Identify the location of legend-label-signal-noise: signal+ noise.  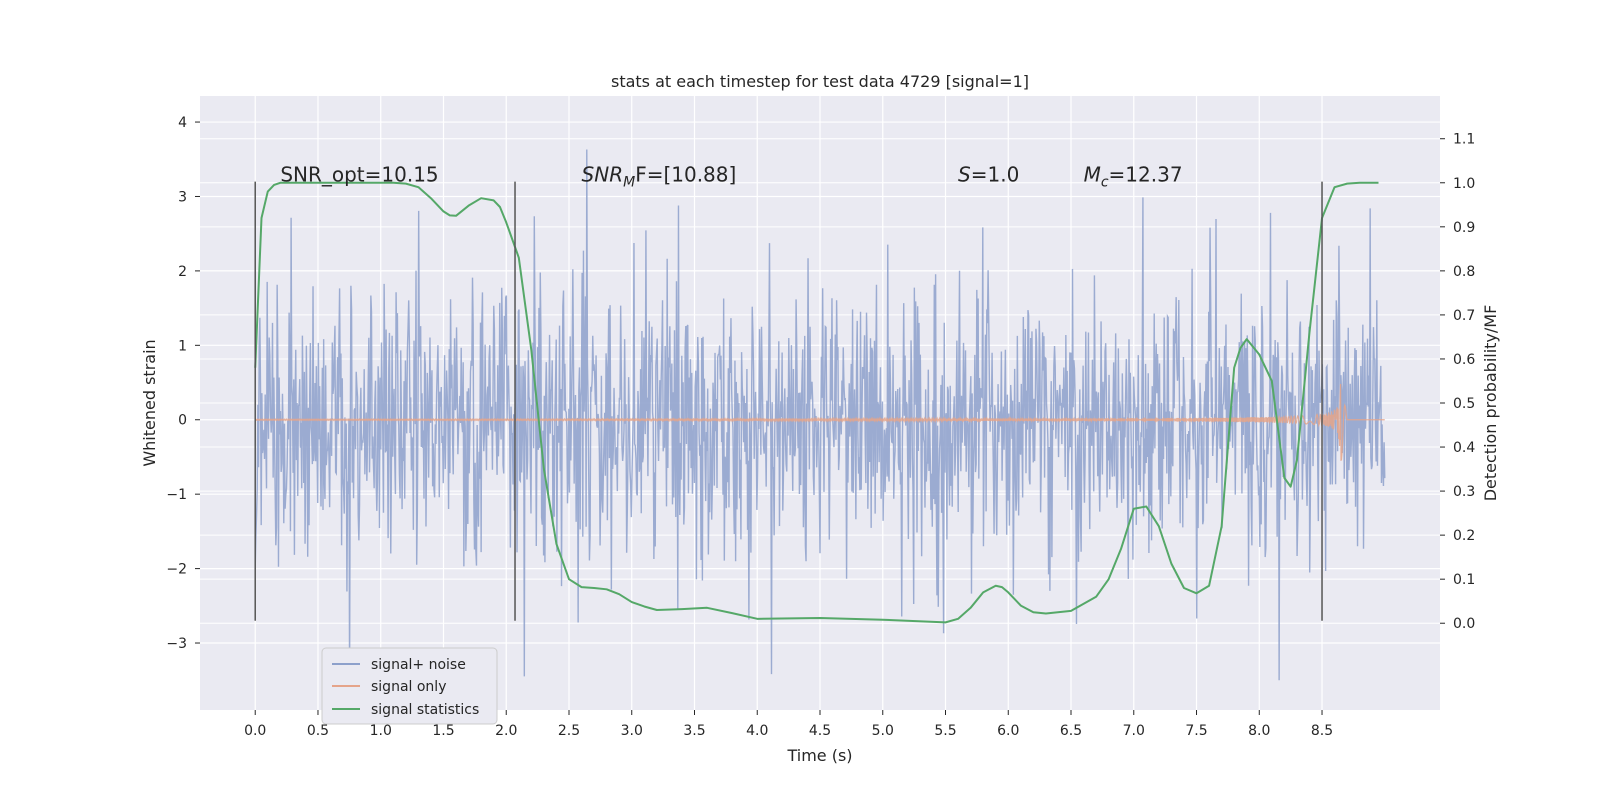
(418, 665).